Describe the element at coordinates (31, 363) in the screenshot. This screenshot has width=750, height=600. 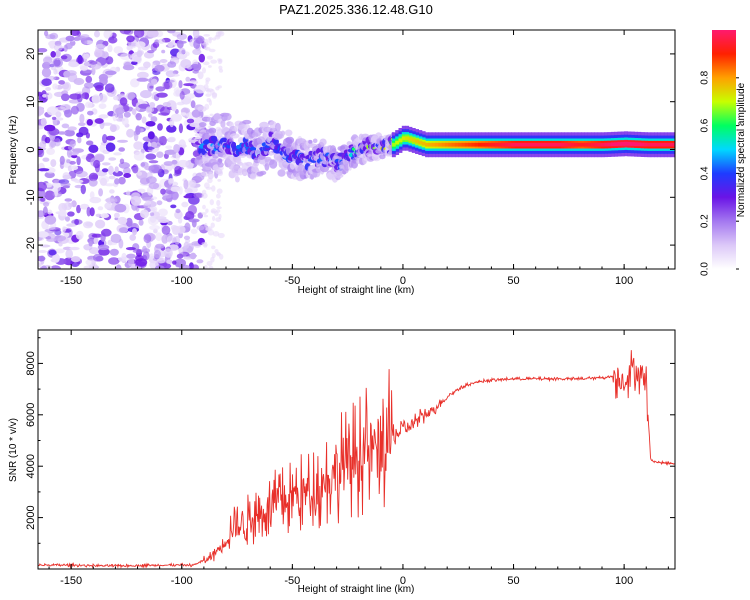
I see `y-tick-label: 8000` at that location.